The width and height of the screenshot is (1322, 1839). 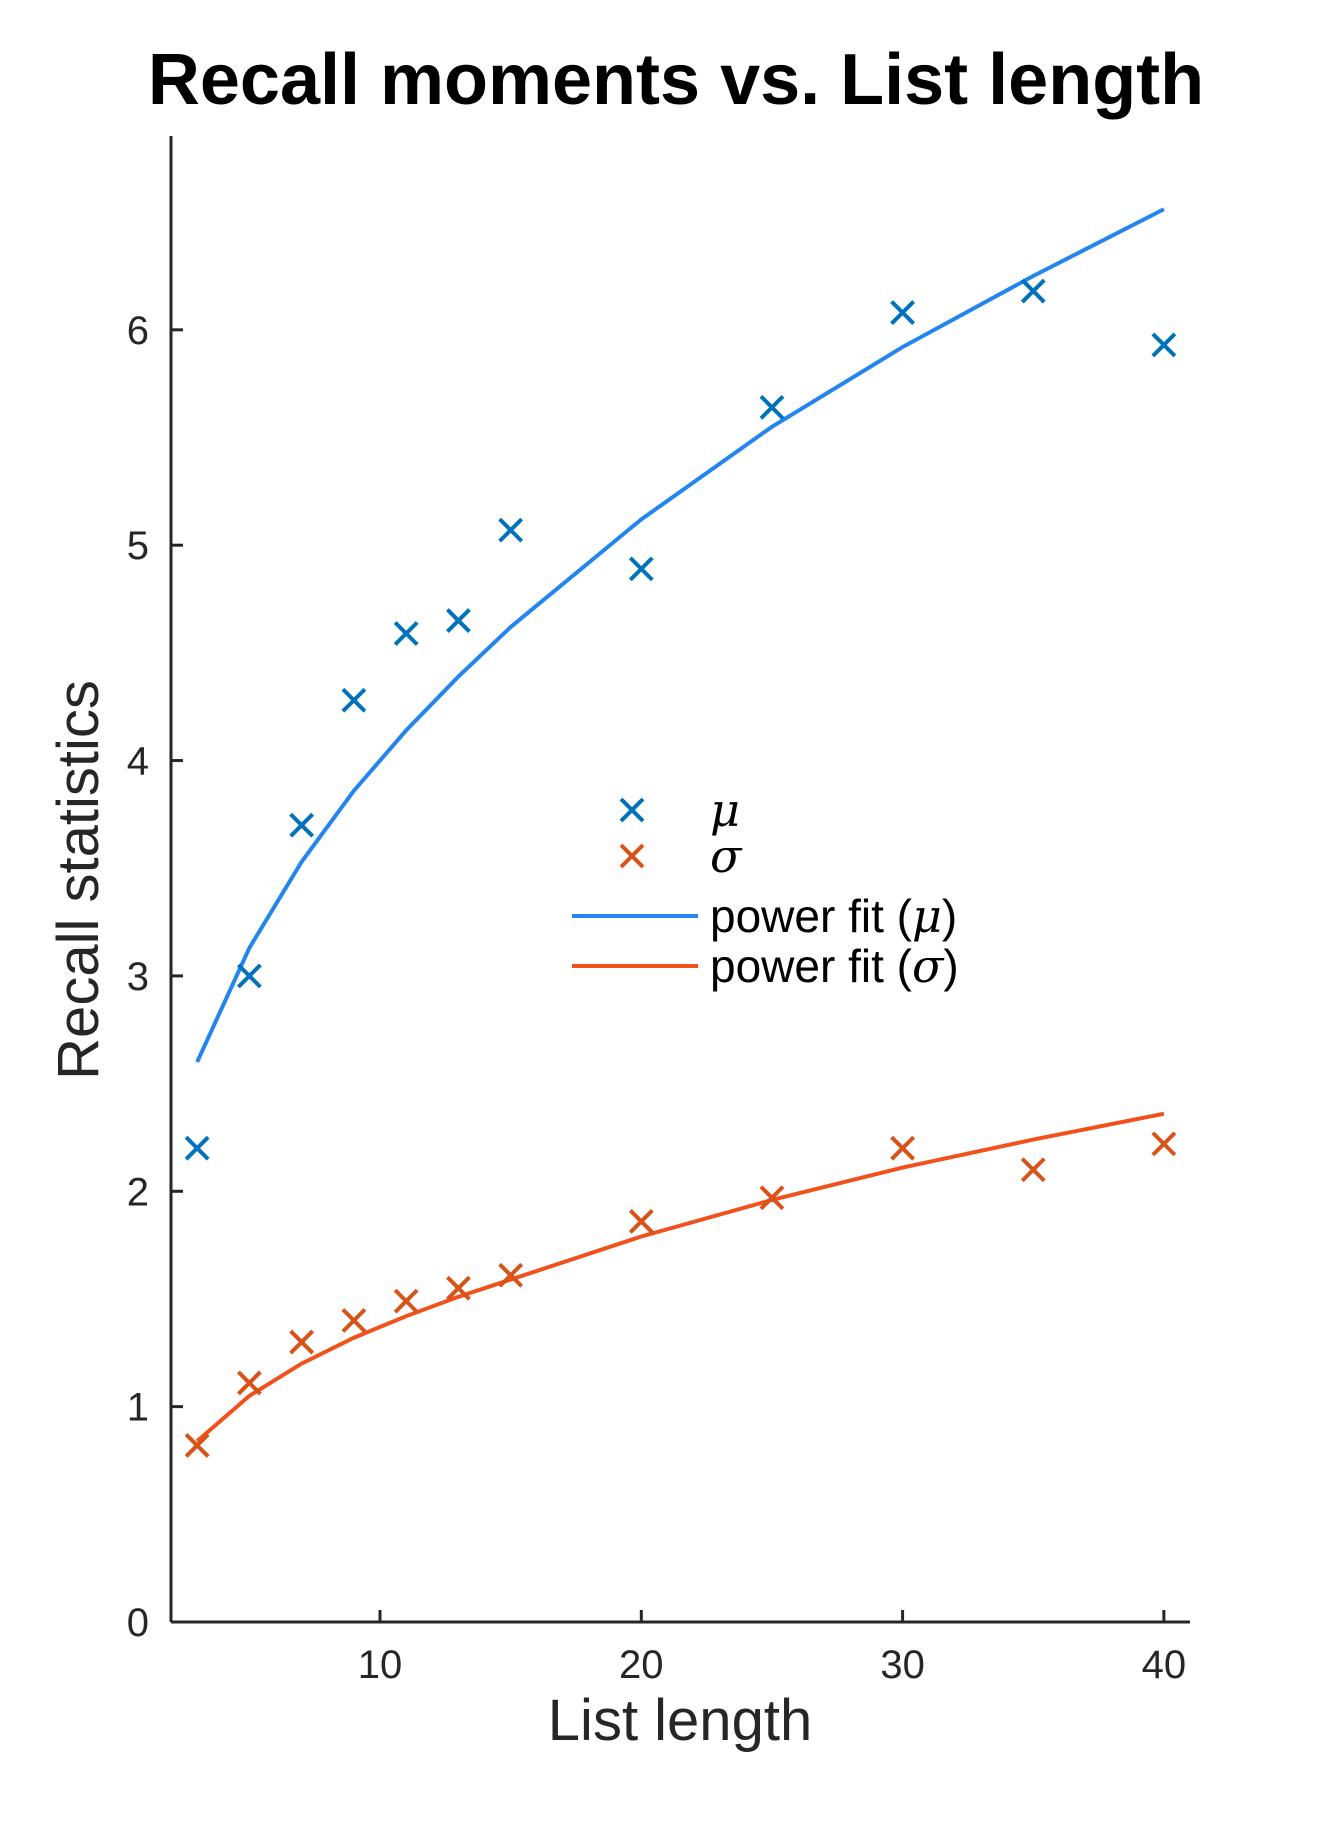 I want to click on y-tick-label: 3, so click(x=138, y=977).